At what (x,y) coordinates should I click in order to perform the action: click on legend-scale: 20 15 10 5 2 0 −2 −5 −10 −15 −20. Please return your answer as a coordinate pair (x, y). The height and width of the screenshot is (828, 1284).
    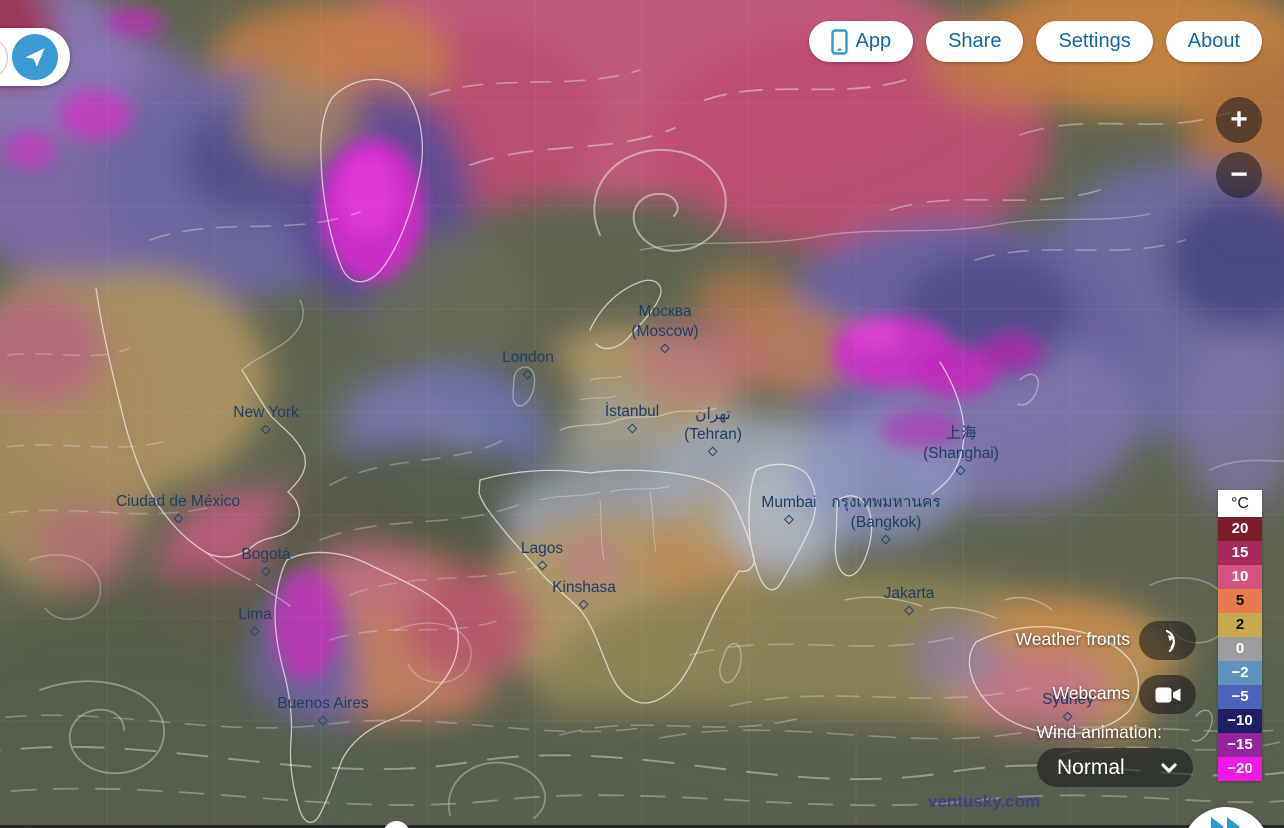
    Looking at the image, I should click on (1240, 649).